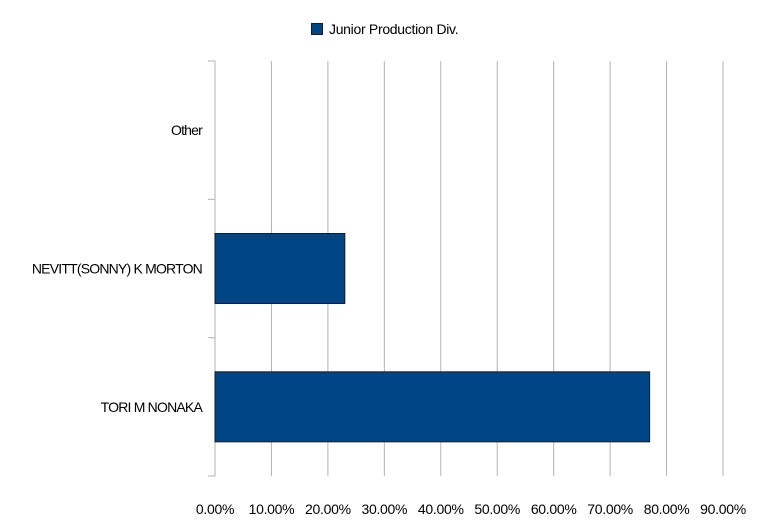 The image size is (778, 529). What do you see at coordinates (272, 509) in the screenshot?
I see `x-tick-label: 10.00%` at bounding box center [272, 509].